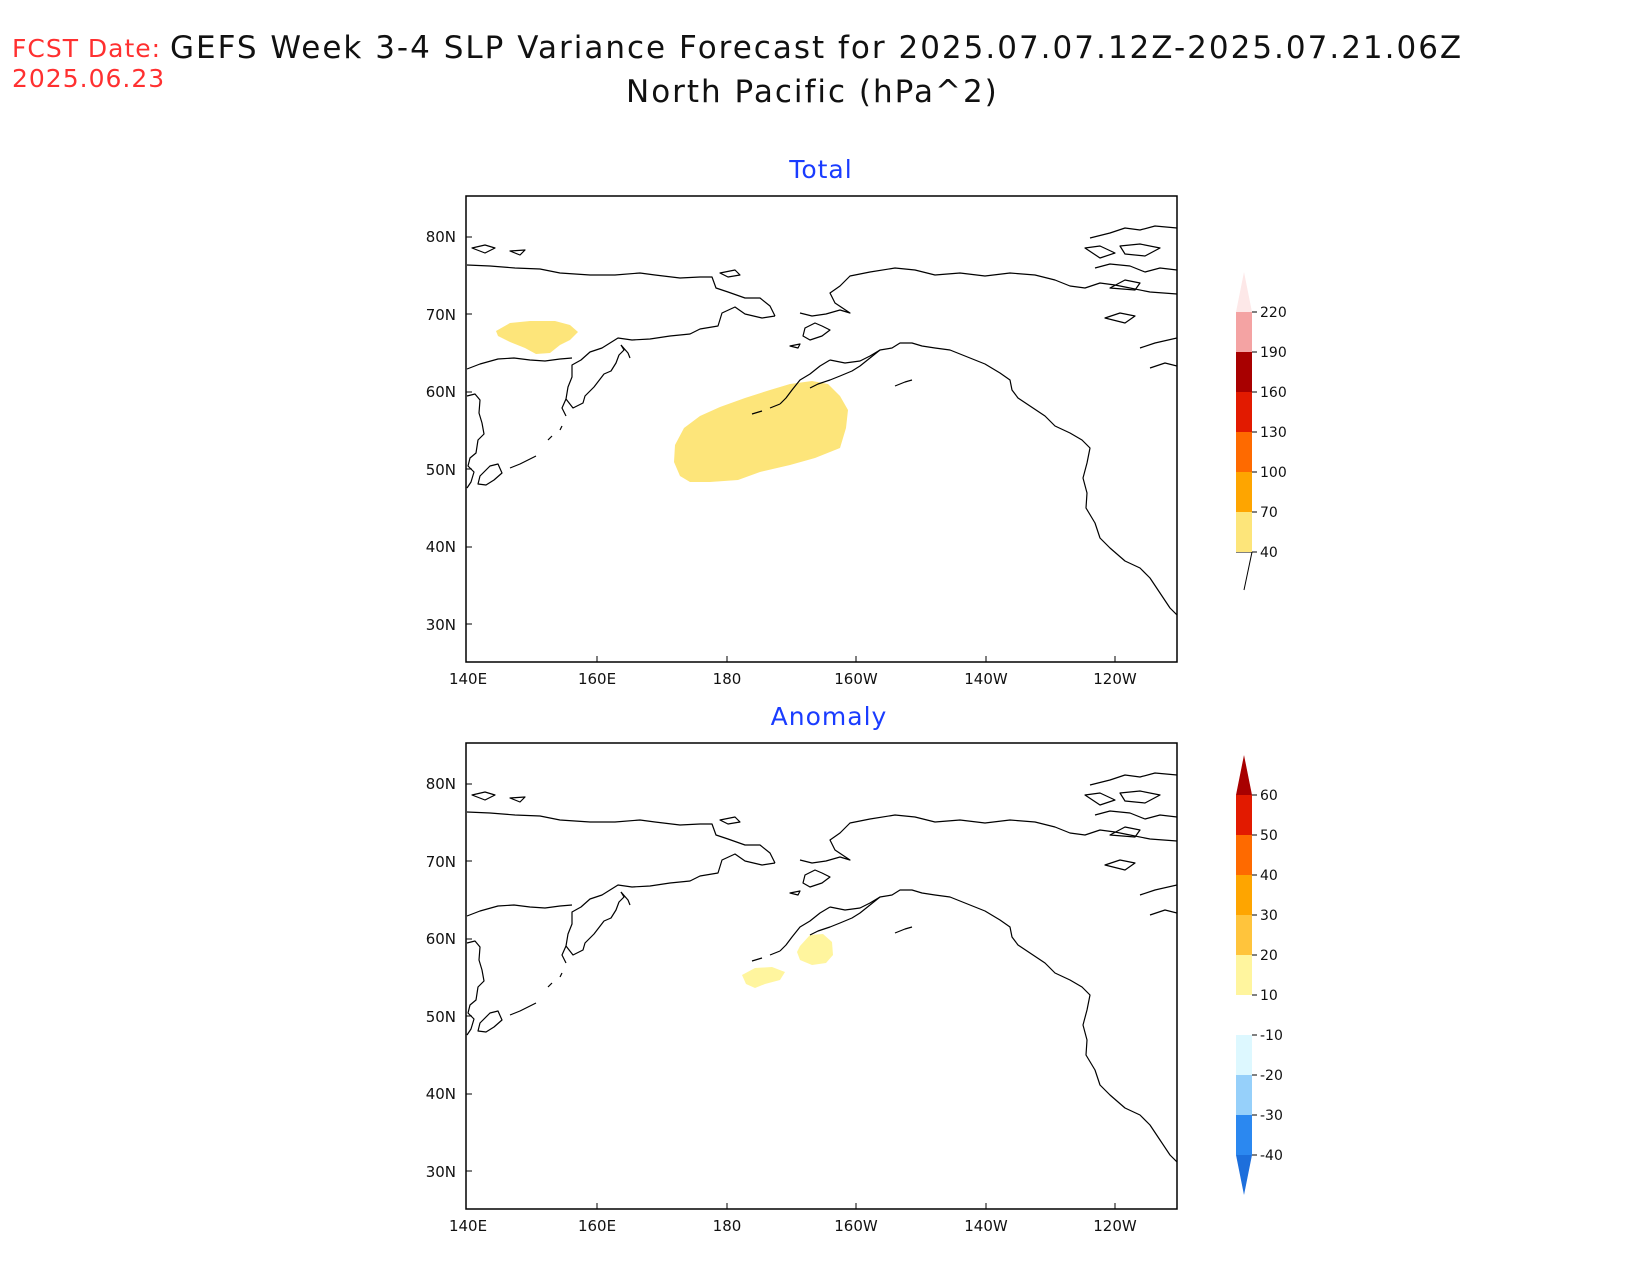  Describe the element at coordinates (793, 1219) in the screenshot. I see `lon-axis-anomaly: 140E 160E 180 160W 140W 120W` at that location.